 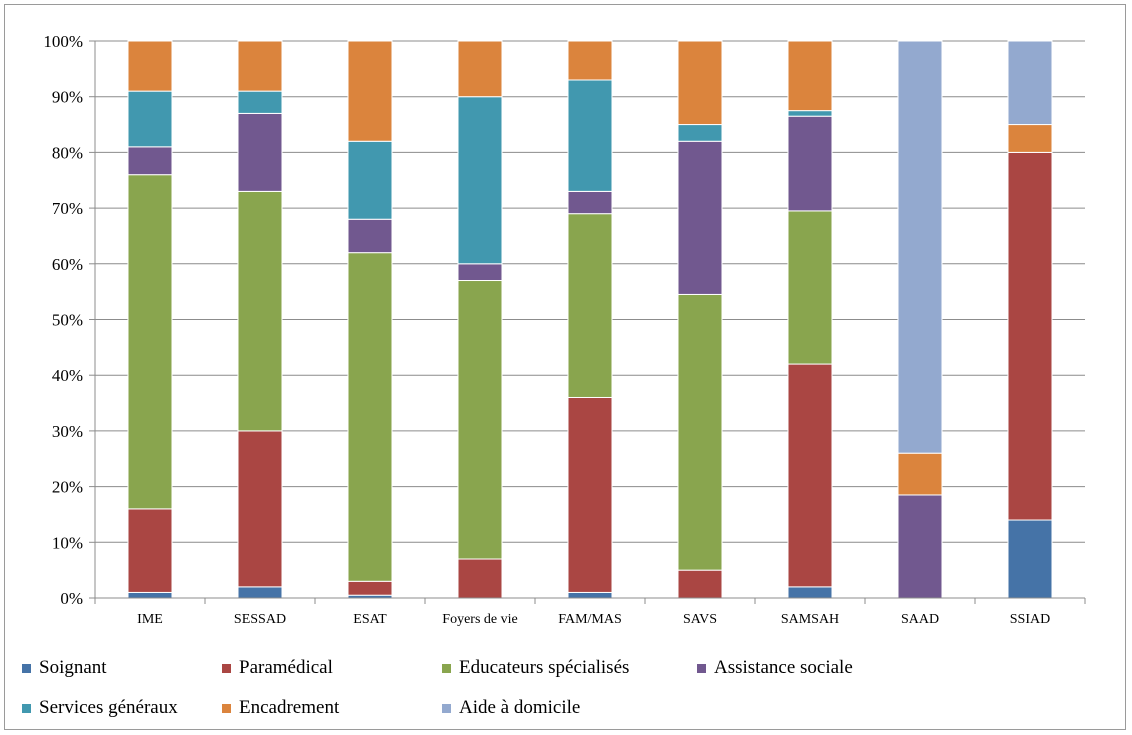 I want to click on y-tick-label: 0%, so click(x=71, y=598).